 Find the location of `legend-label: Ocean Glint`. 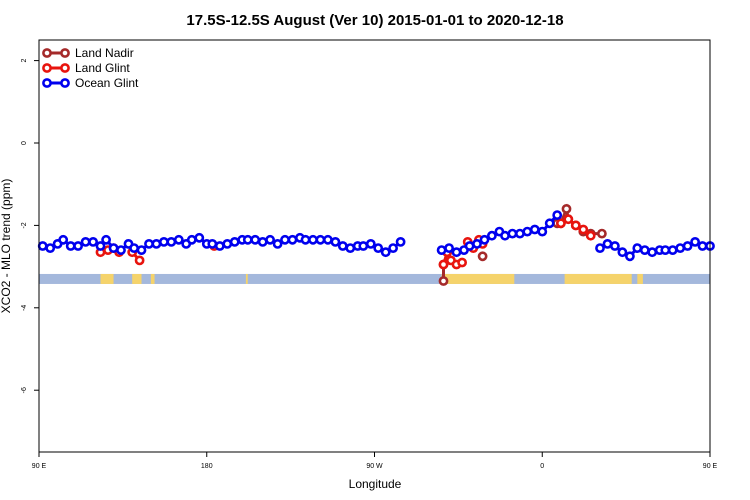

legend-label: Ocean Glint is located at coordinates (107, 83).